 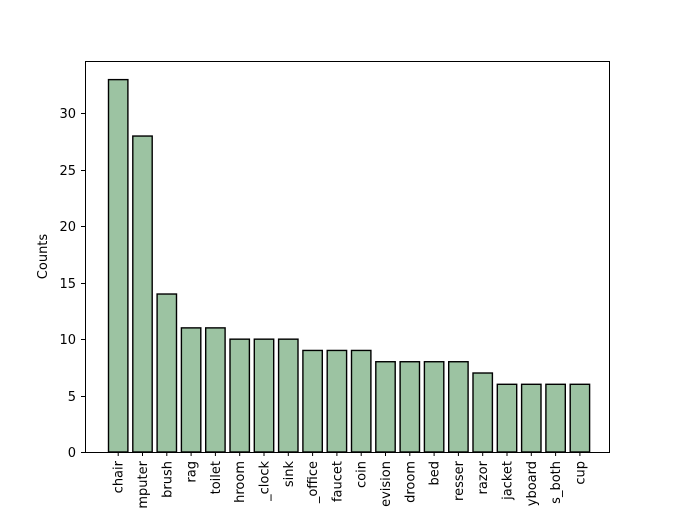 What do you see at coordinates (67, 227) in the screenshot?
I see `y-tick-label: 20` at bounding box center [67, 227].